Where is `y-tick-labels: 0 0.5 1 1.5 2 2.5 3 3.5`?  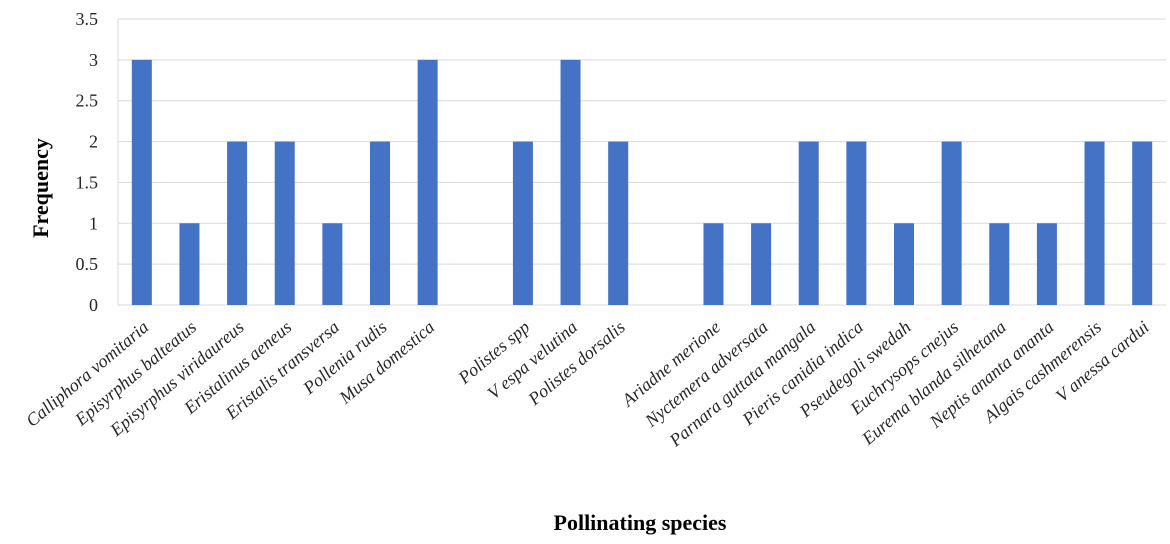 y-tick-labels: 0 0.5 1 1.5 2 2.5 3 3.5 is located at coordinates (87, 162).